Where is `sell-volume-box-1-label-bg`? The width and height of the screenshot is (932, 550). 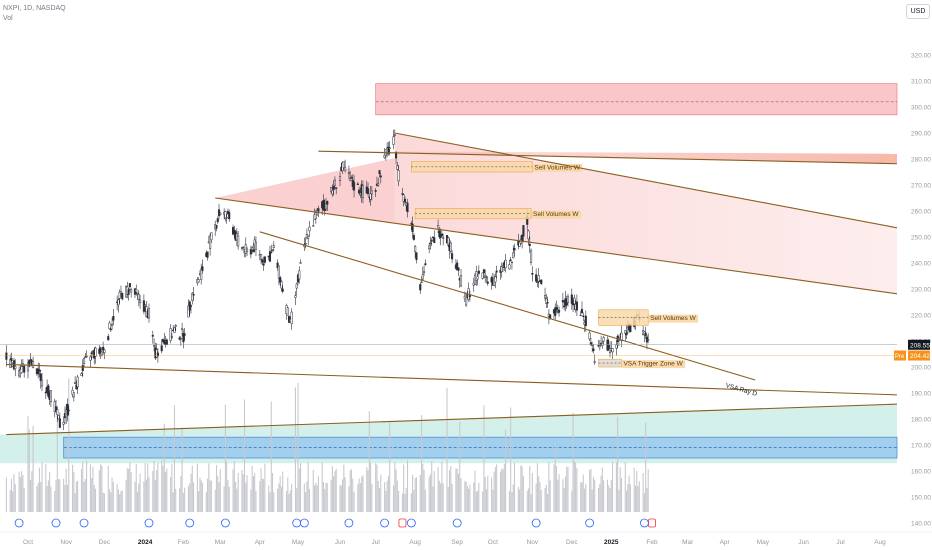
sell-volume-box-1-label-bg is located at coordinates (557, 167).